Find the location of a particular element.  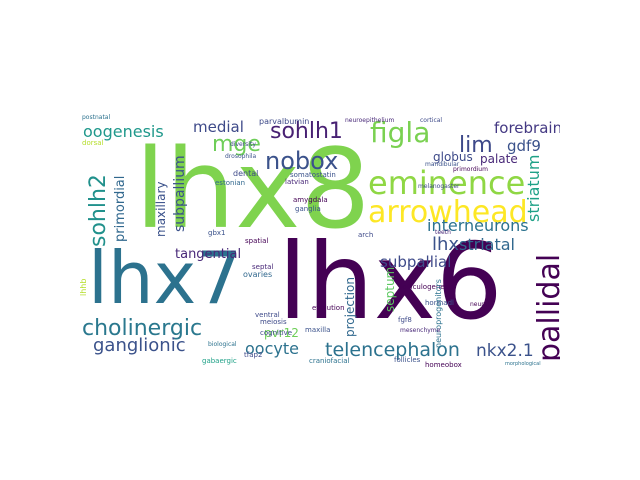

word: lhx8 is located at coordinates (253, 189).